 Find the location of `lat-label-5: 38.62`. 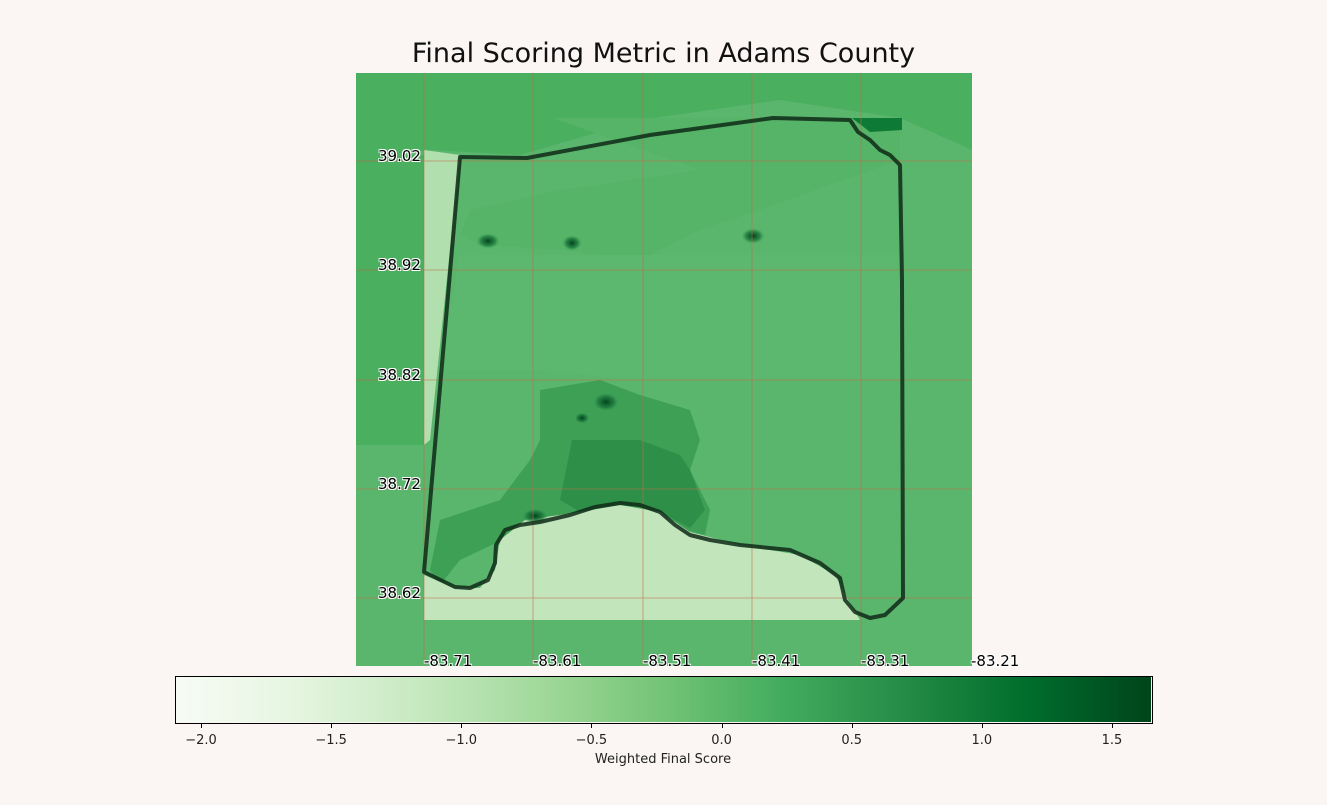

lat-label-5: 38.62 is located at coordinates (399, 593).